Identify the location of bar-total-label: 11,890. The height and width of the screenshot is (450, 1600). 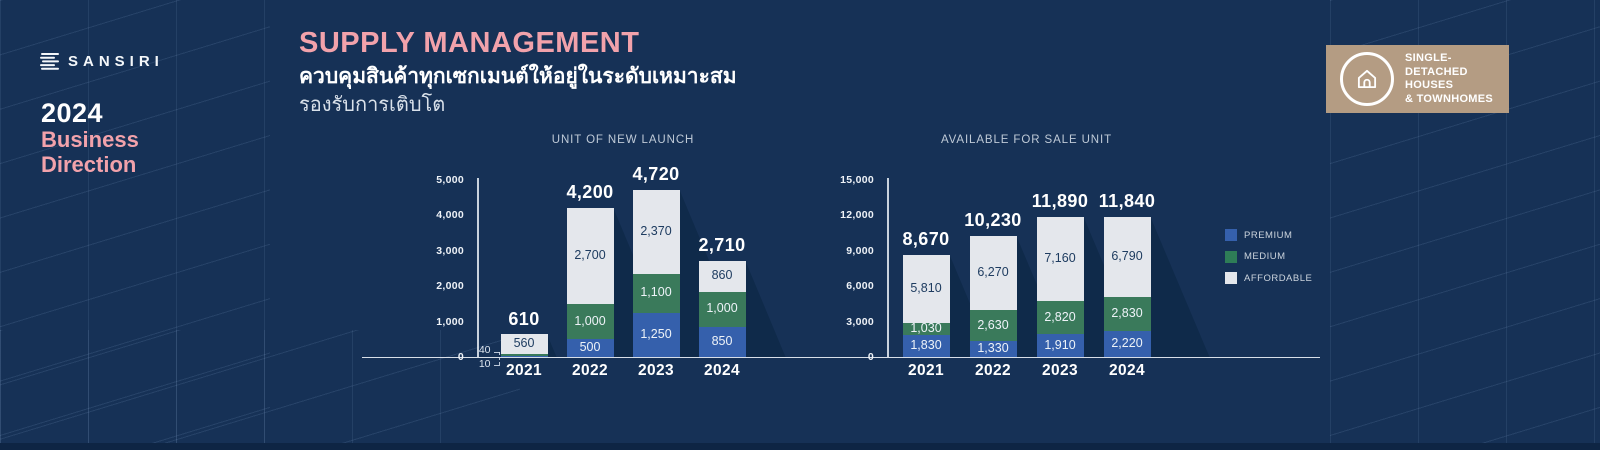
(1060, 200).